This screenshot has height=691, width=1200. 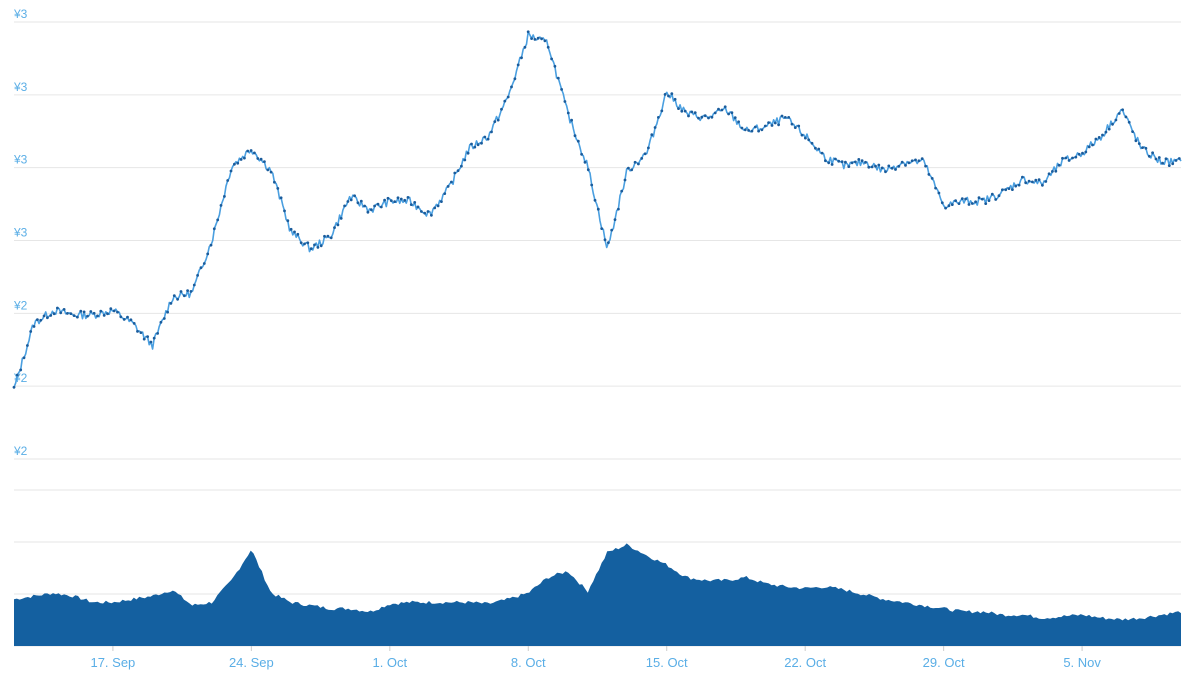 I want to click on x-tick-label: 29. Oct, so click(x=944, y=662).